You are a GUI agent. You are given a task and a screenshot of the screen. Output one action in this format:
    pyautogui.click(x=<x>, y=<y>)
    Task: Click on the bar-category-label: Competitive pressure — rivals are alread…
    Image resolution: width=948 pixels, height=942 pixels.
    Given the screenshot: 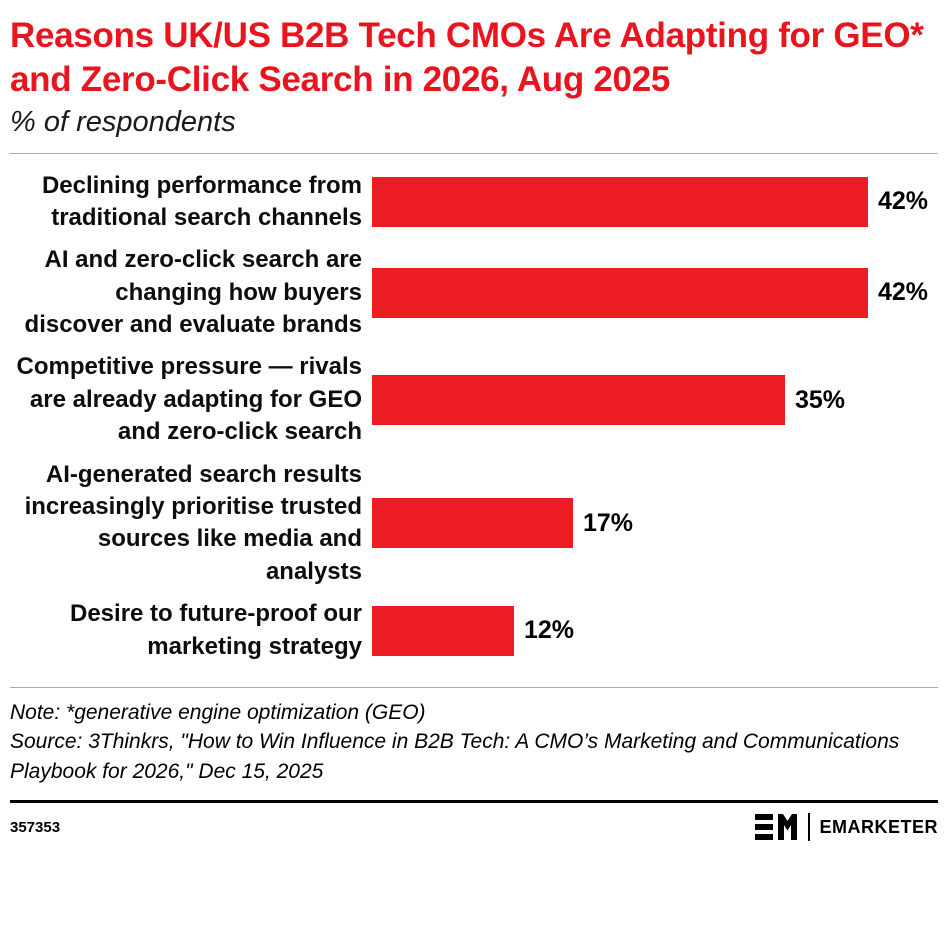 What is the action you would take?
    pyautogui.click(x=189, y=399)
    